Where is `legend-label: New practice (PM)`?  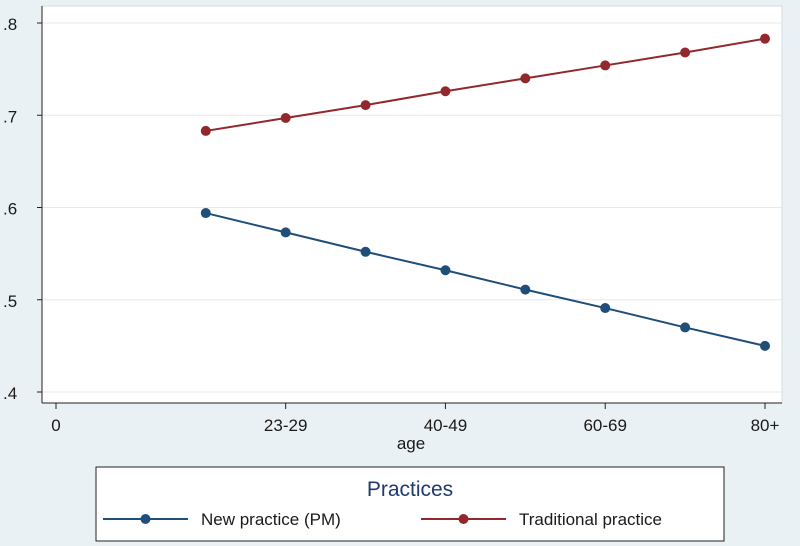
legend-label: New practice (PM) is located at coordinates (271, 519).